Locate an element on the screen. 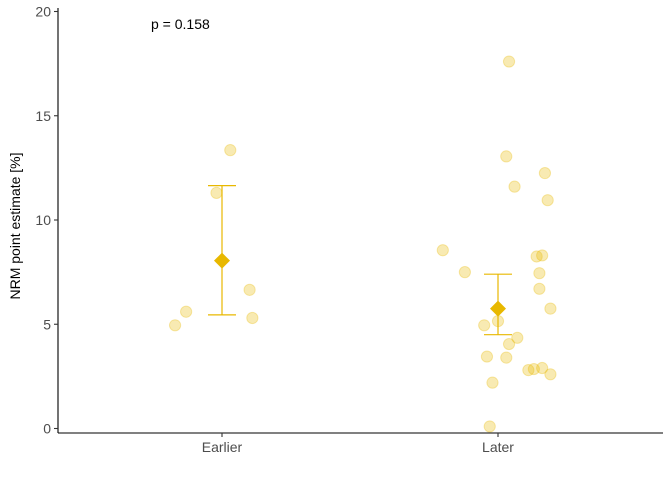 The width and height of the screenshot is (672, 480). x-tick-label: Later is located at coordinates (498, 447).